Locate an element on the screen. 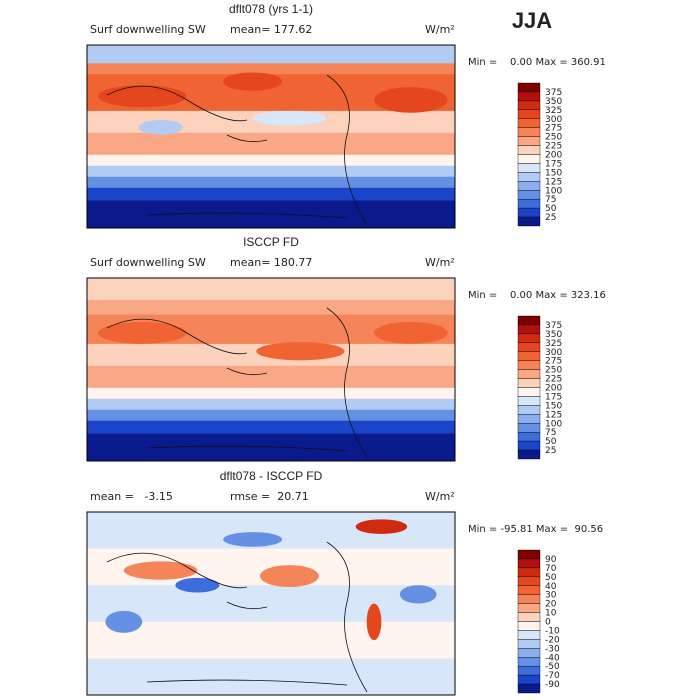 Image resolution: width=700 pixels, height=700 pixels. colorbar-label: 125 is located at coordinates (553, 182).